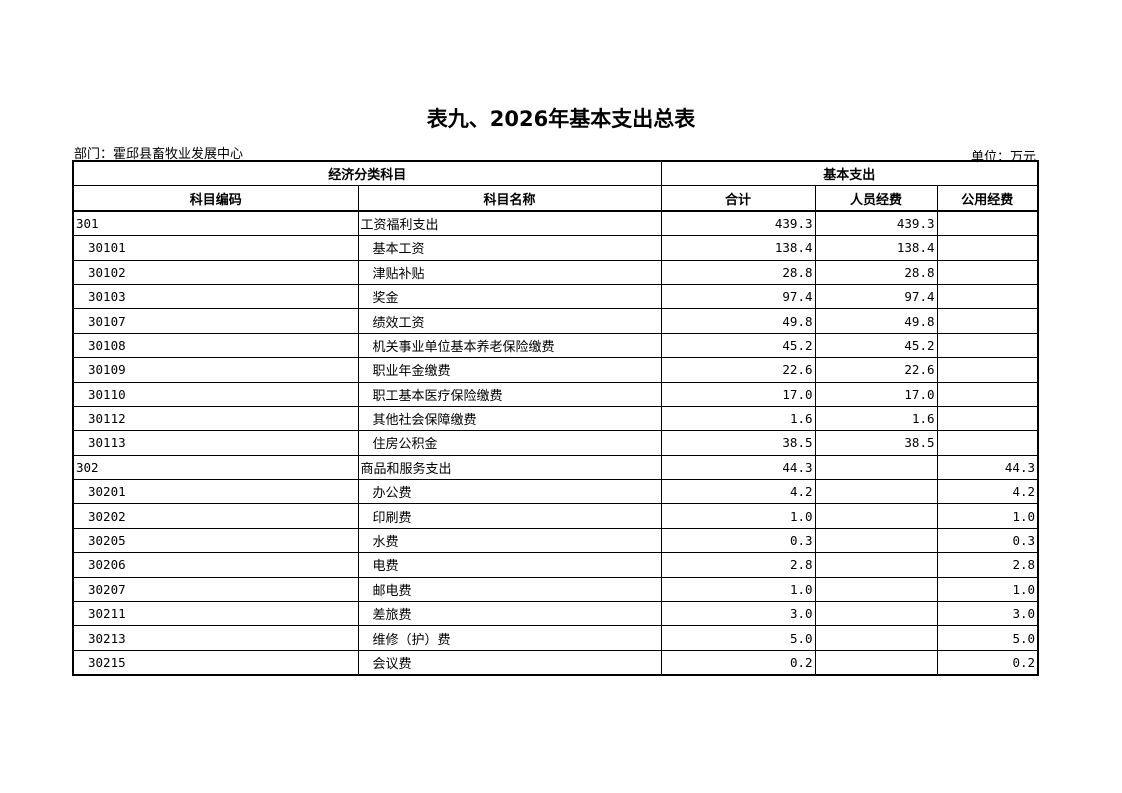 This screenshot has height=793, width=1122. Describe the element at coordinates (987, 198) in the screenshot. I see `header-public: 公用经费` at that location.